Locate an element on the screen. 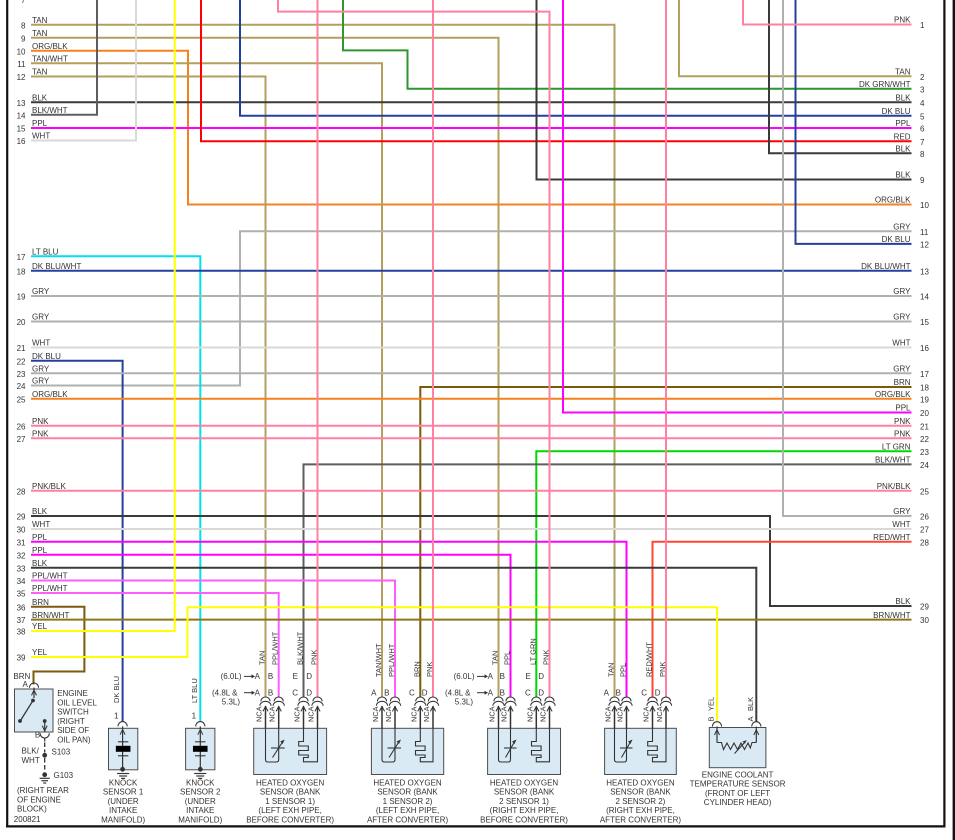  svg-text: SENSOR (BANK is located at coordinates (407, 792).